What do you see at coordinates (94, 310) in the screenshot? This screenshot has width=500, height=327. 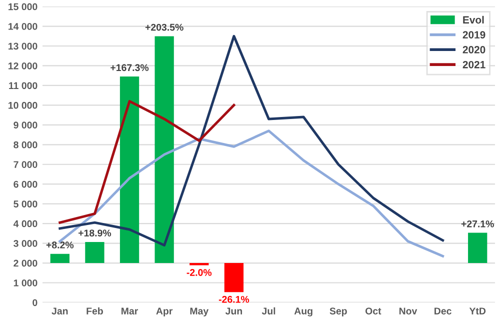 I see `x-tick-label: Feb` at bounding box center [94, 310].